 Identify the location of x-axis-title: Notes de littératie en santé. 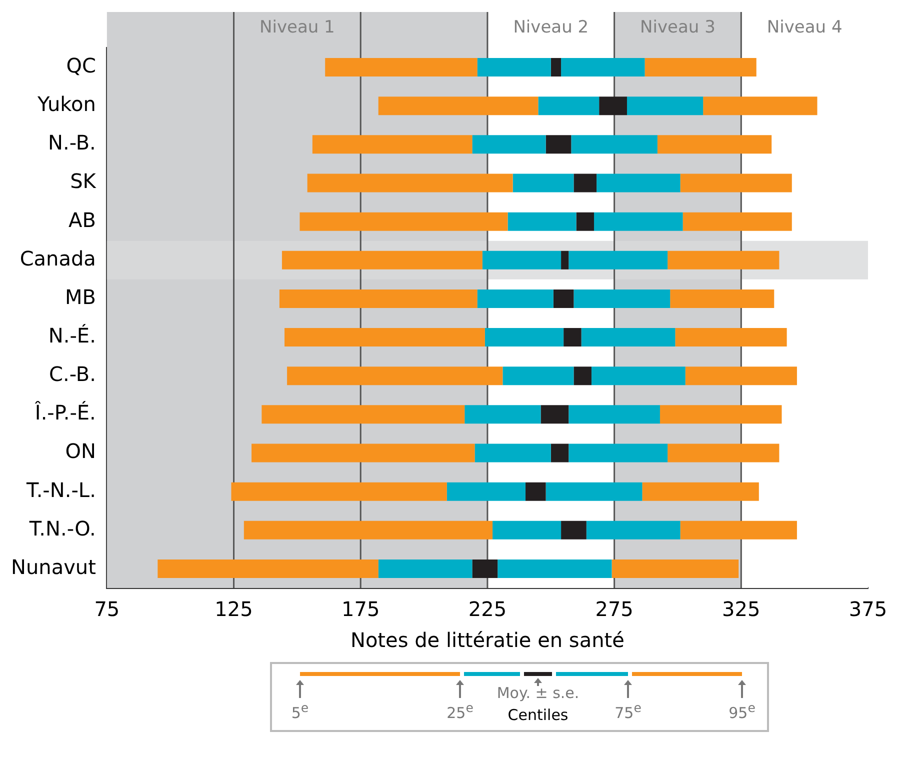
(487, 640).